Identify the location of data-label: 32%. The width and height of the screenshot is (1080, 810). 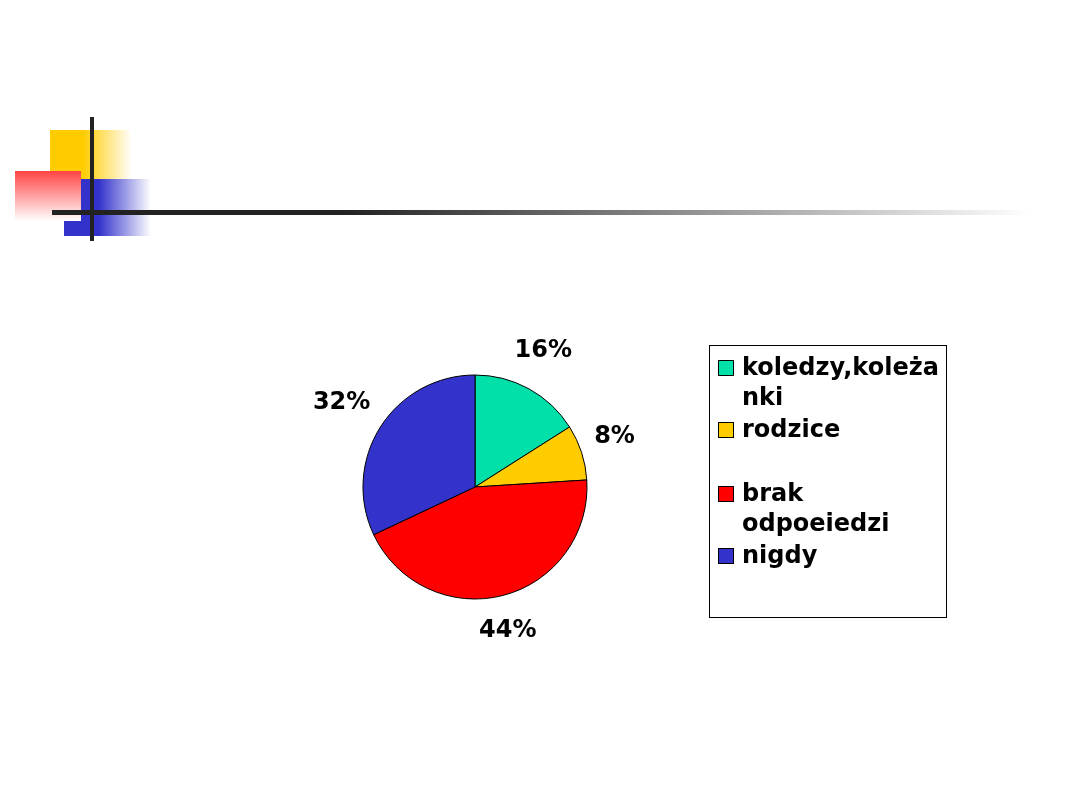
(341, 400).